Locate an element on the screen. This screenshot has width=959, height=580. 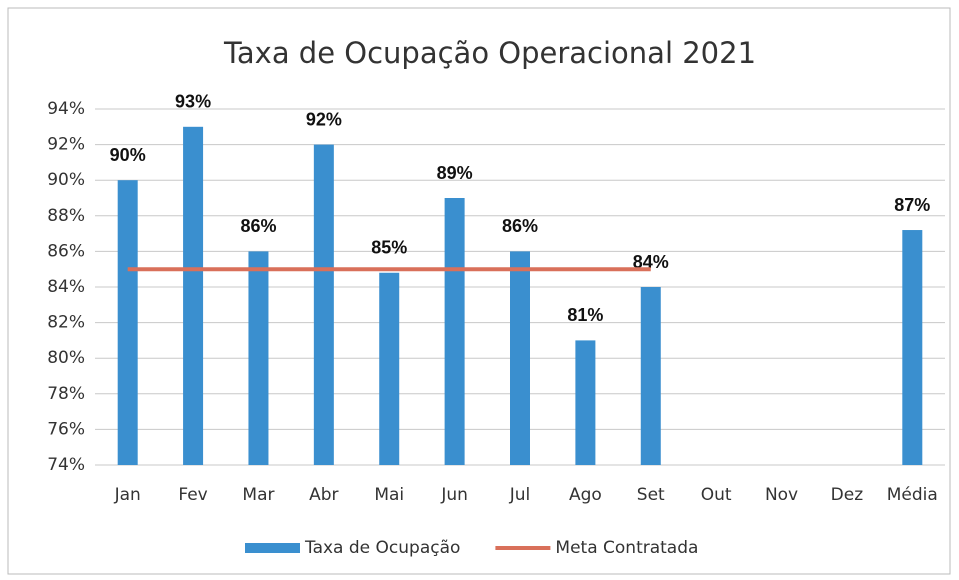
x-tick-label: Ago is located at coordinates (585, 495).